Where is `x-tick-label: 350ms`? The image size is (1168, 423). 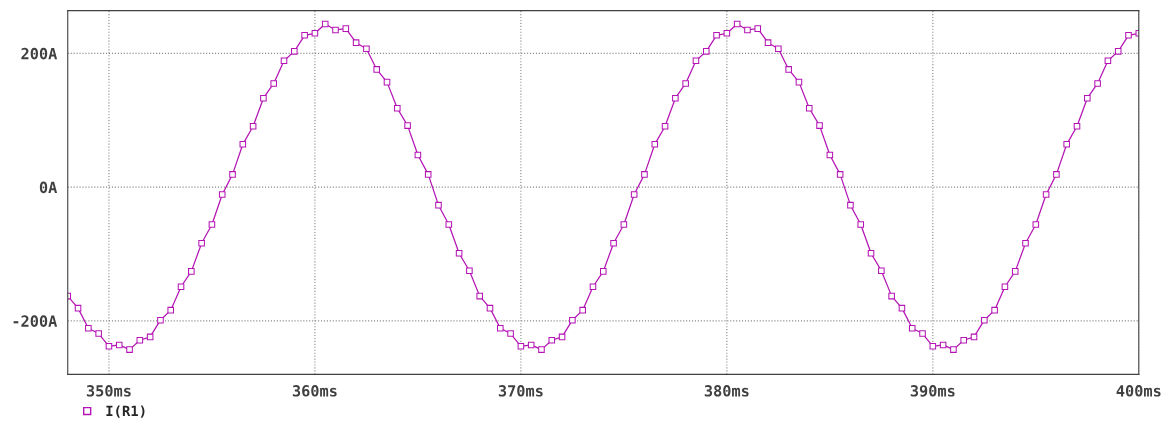 x-tick-label: 350ms is located at coordinates (108, 391).